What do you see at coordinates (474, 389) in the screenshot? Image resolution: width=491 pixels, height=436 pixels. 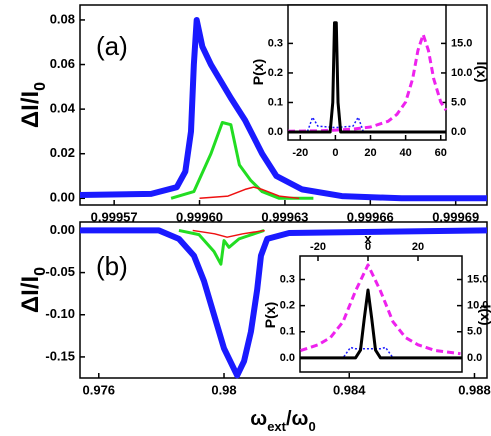 I see `x-tick-label: 0.988` at bounding box center [474, 389].